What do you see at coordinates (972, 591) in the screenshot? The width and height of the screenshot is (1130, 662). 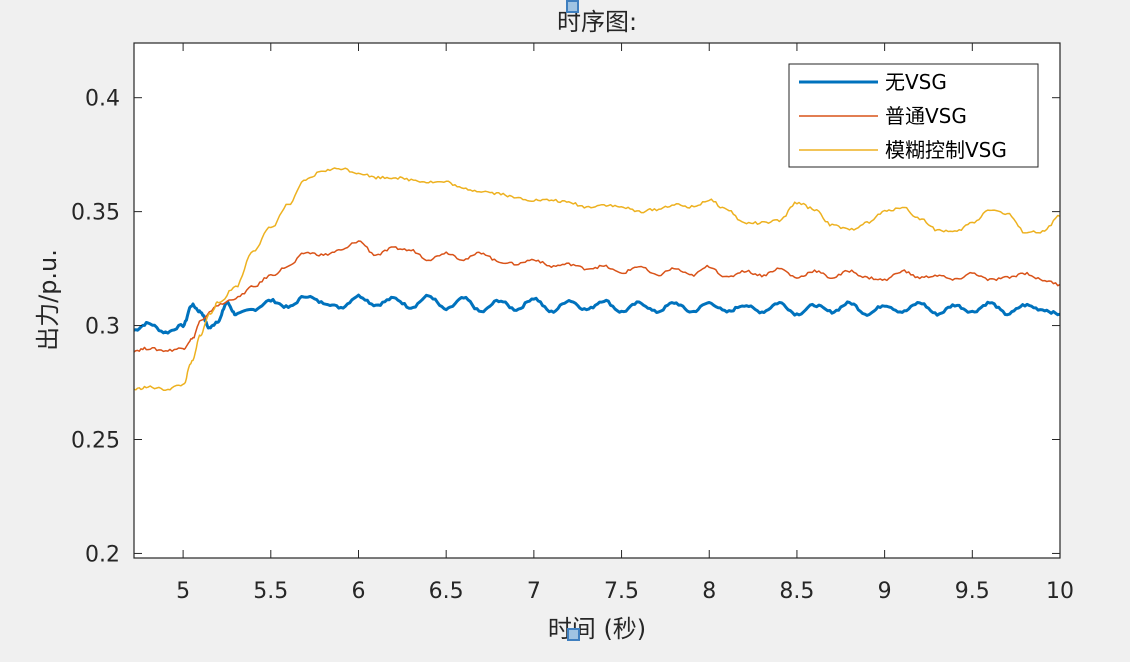 I see `x-tick-label: 9.5` at bounding box center [972, 591].